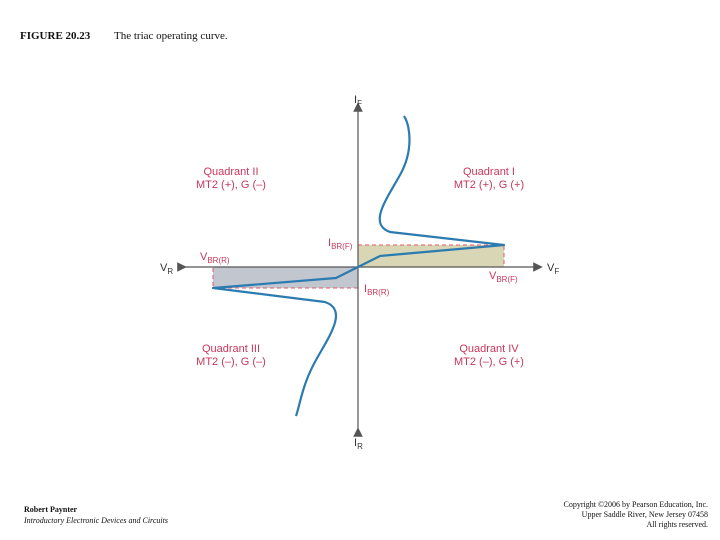 The width and height of the screenshot is (720, 540). What do you see at coordinates (231, 349) in the screenshot?
I see `quadrant-iii-name: Quadrant III` at bounding box center [231, 349].